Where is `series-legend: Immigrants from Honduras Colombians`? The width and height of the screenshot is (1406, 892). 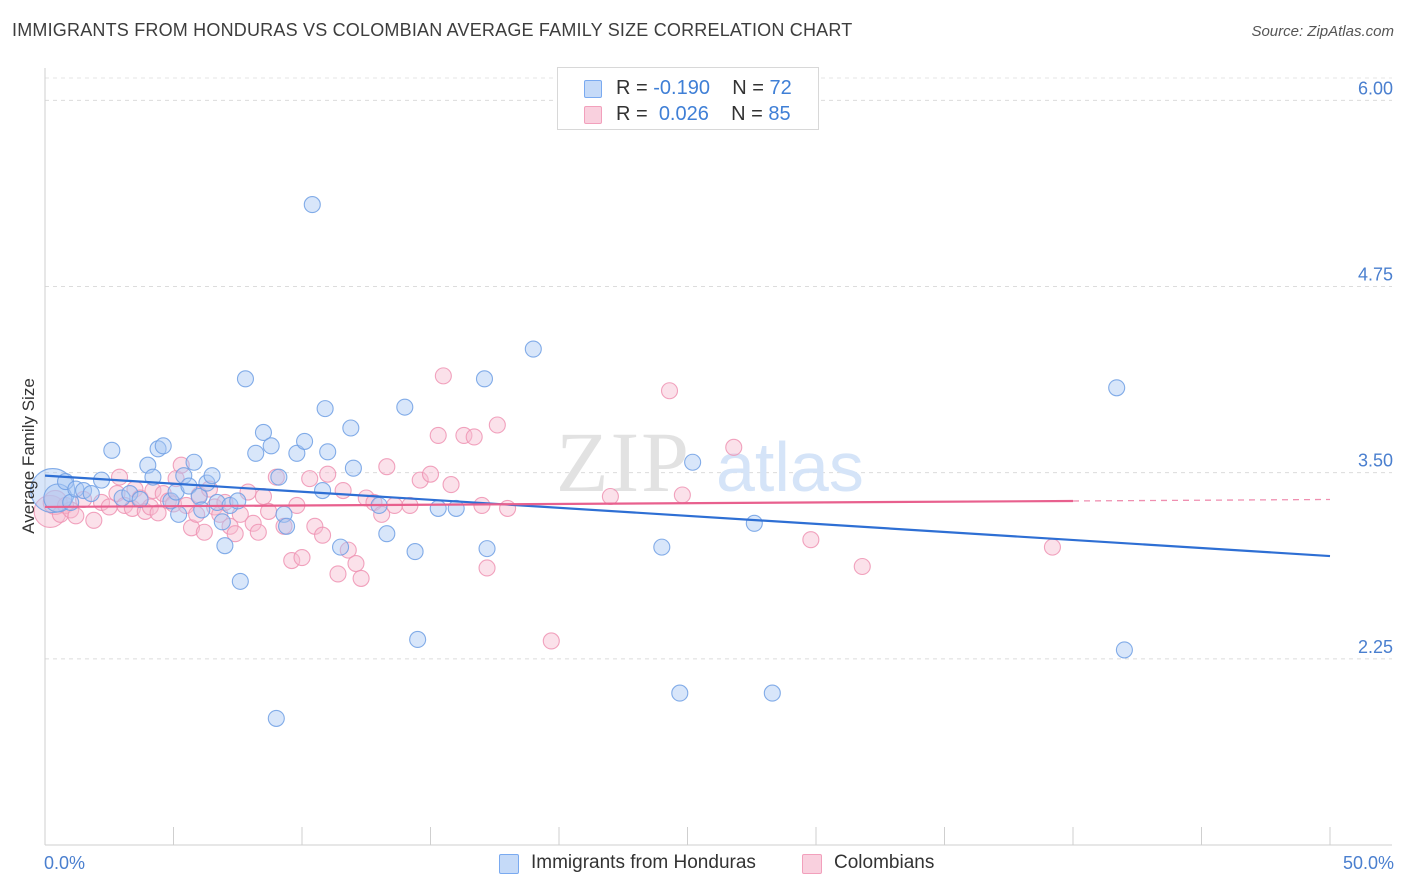 series-legend: Immigrants from Honduras Colombians is located at coordinates (703, 865).